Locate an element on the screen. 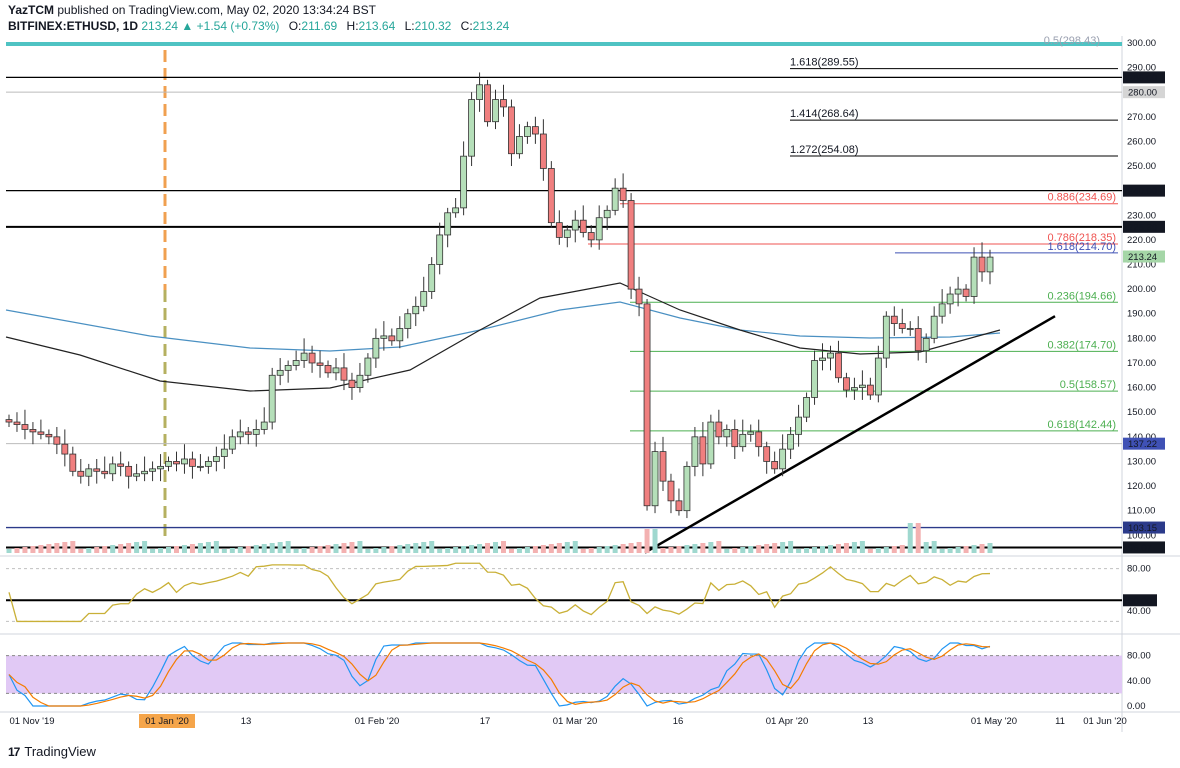 The image size is (1180, 768). price-axis-tick: 170.00 is located at coordinates (1141, 363).